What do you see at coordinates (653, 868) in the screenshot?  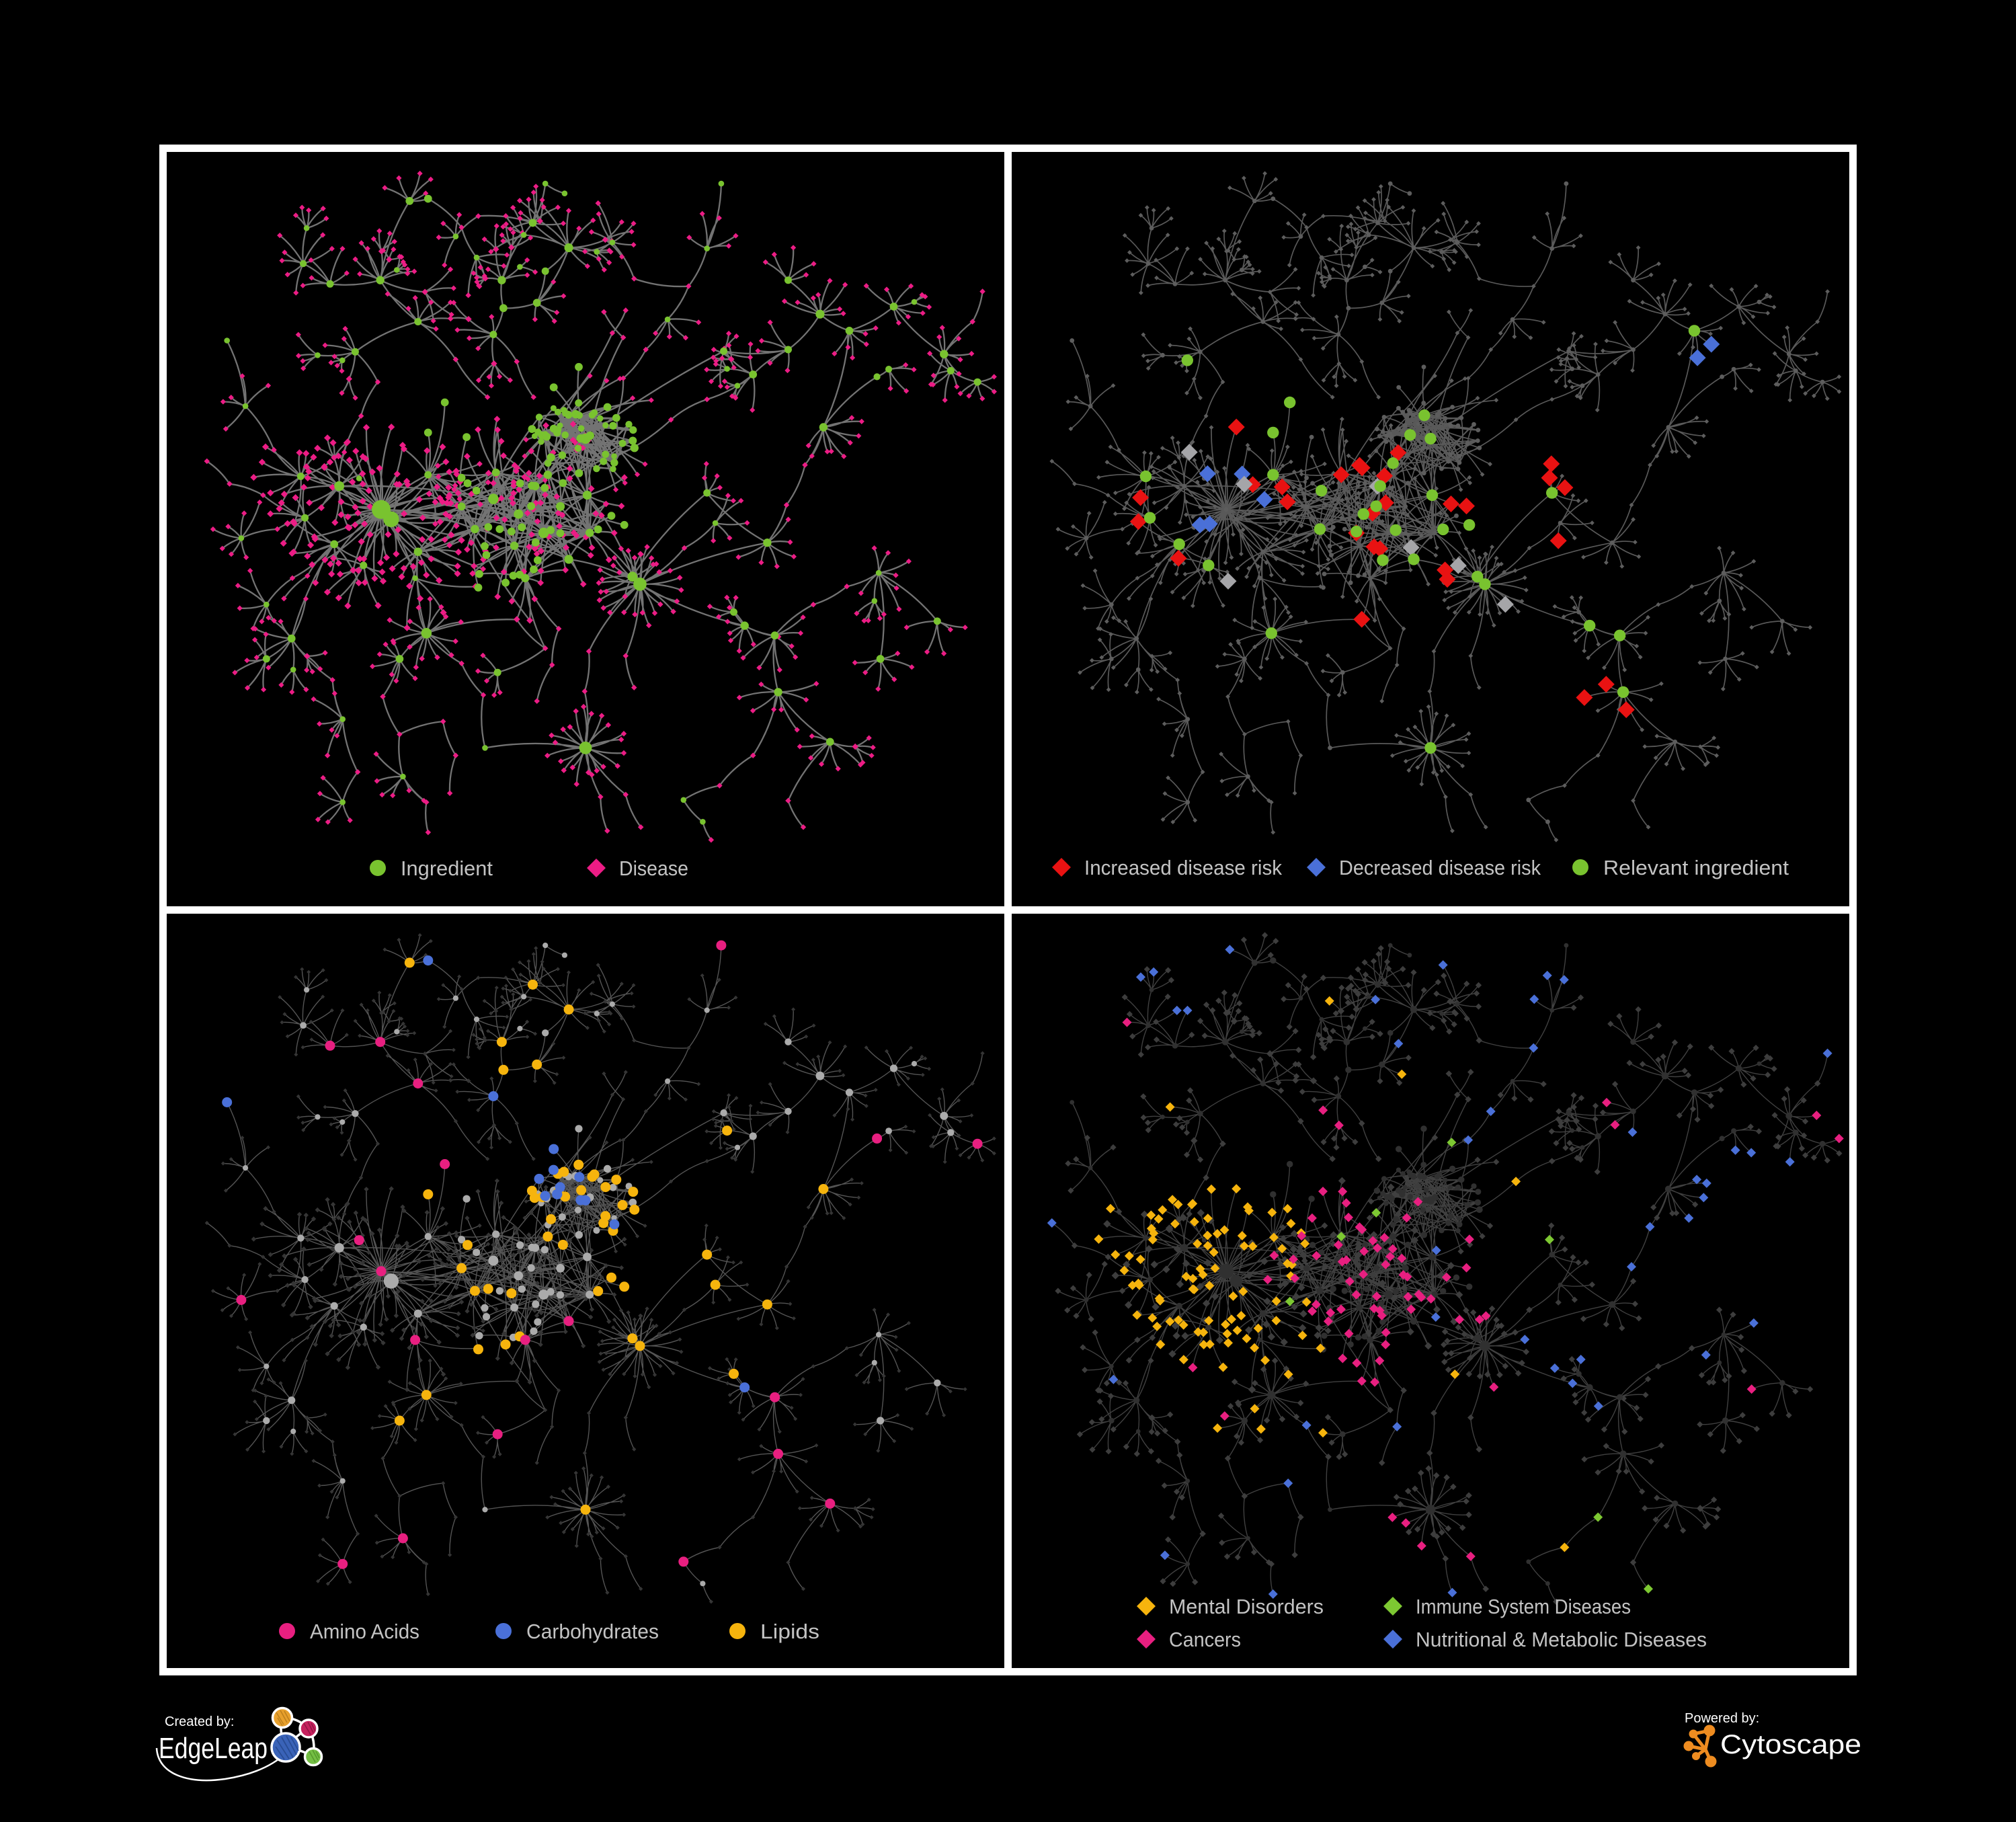 I see `svg-text: Disease` at bounding box center [653, 868].